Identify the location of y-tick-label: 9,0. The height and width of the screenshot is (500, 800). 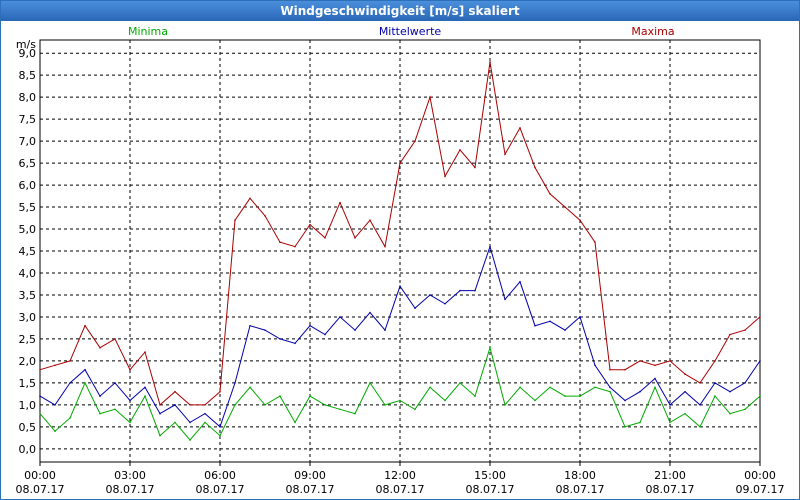
(28, 53).